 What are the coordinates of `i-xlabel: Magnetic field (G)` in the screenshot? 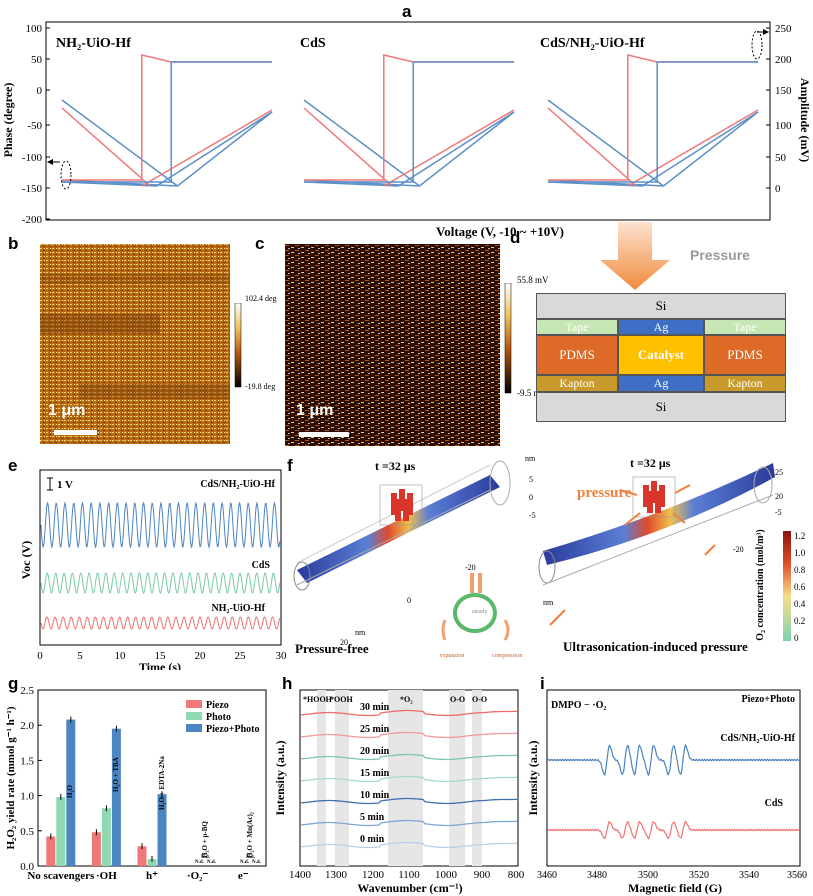 It's located at (675, 888).